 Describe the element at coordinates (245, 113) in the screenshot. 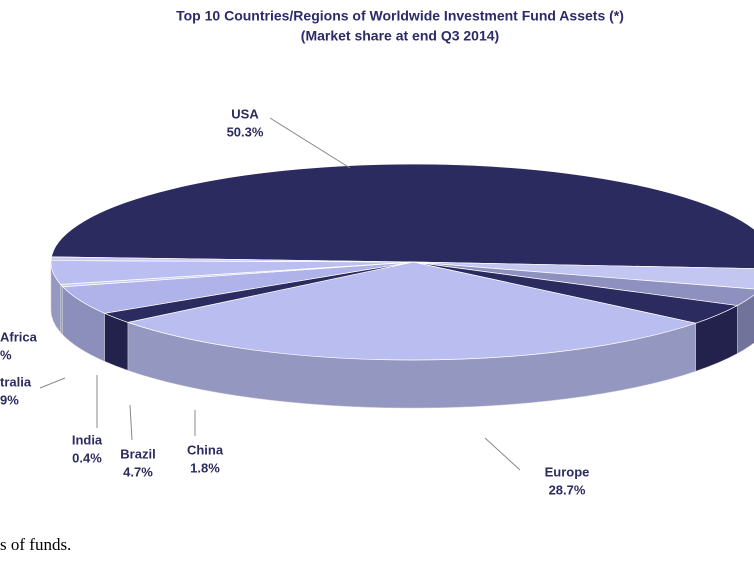

I see `slice-label: USA` at that location.